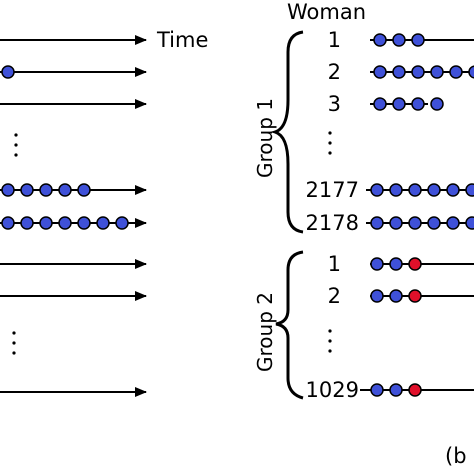 Image resolution: width=474 pixels, height=474 pixels. I want to click on group2-brace, so click(289, 325).